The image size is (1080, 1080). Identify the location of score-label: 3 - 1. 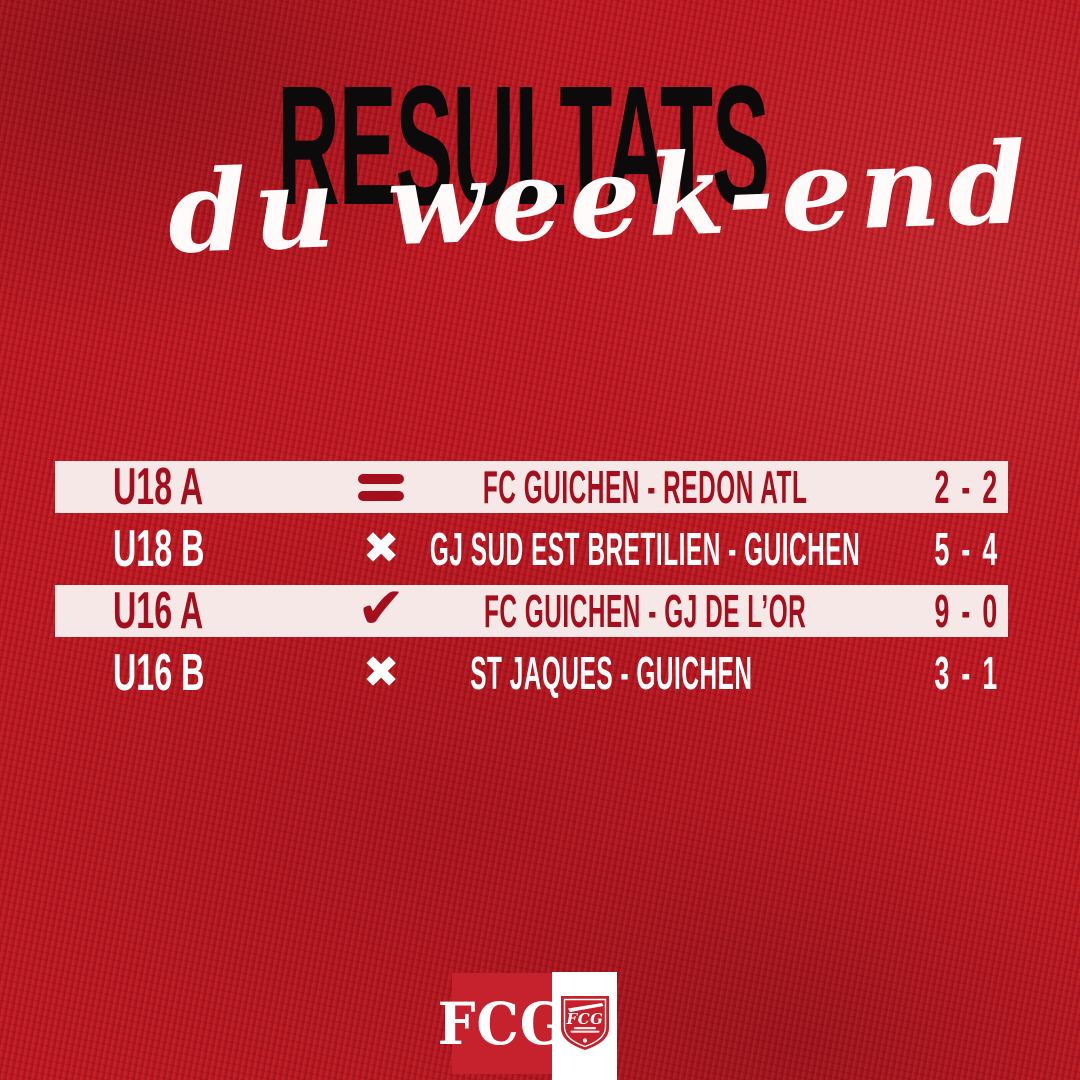
(967, 673).